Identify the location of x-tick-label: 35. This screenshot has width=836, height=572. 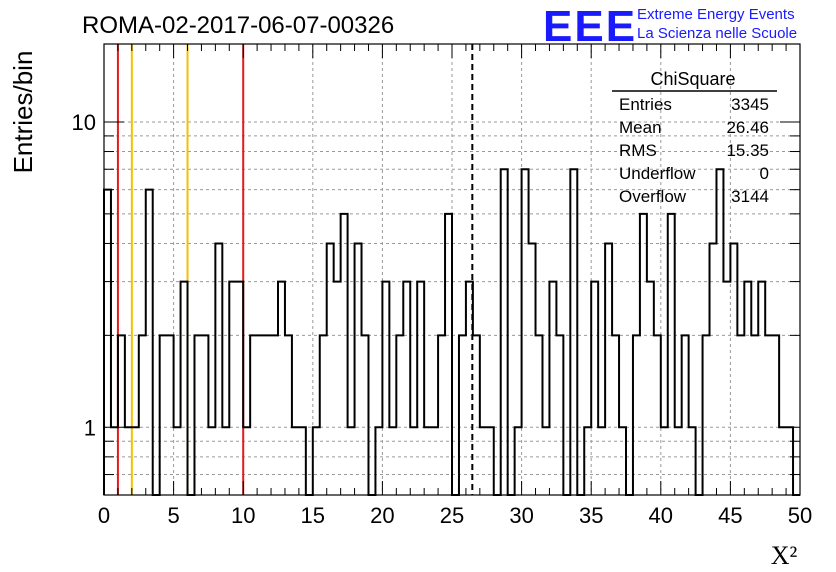
(591, 515).